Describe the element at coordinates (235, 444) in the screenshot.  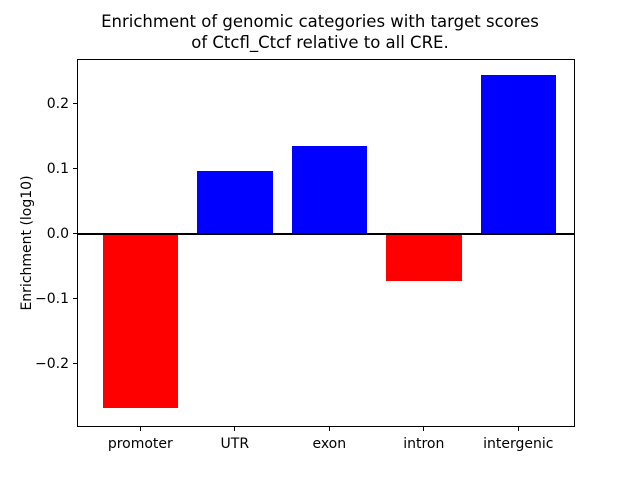
I see `x-tick-label-UTR: UTR` at that location.